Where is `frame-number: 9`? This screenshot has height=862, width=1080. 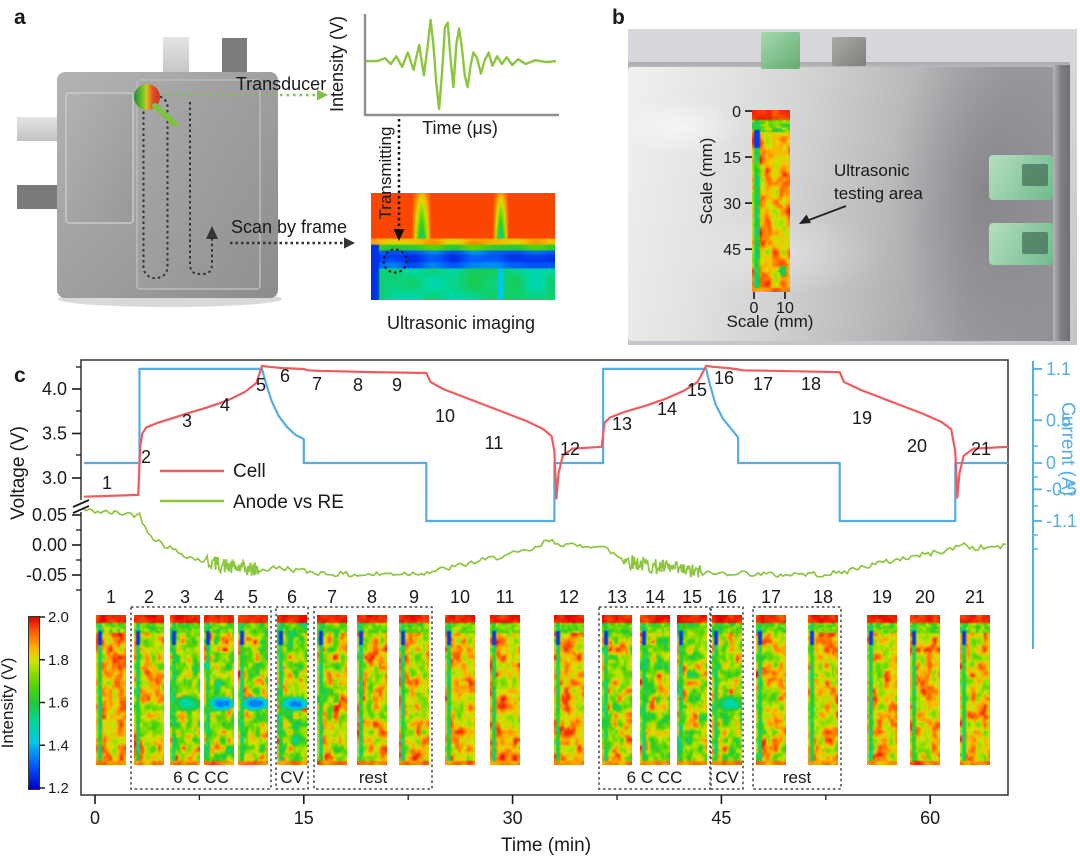
frame-number: 9 is located at coordinates (414, 597).